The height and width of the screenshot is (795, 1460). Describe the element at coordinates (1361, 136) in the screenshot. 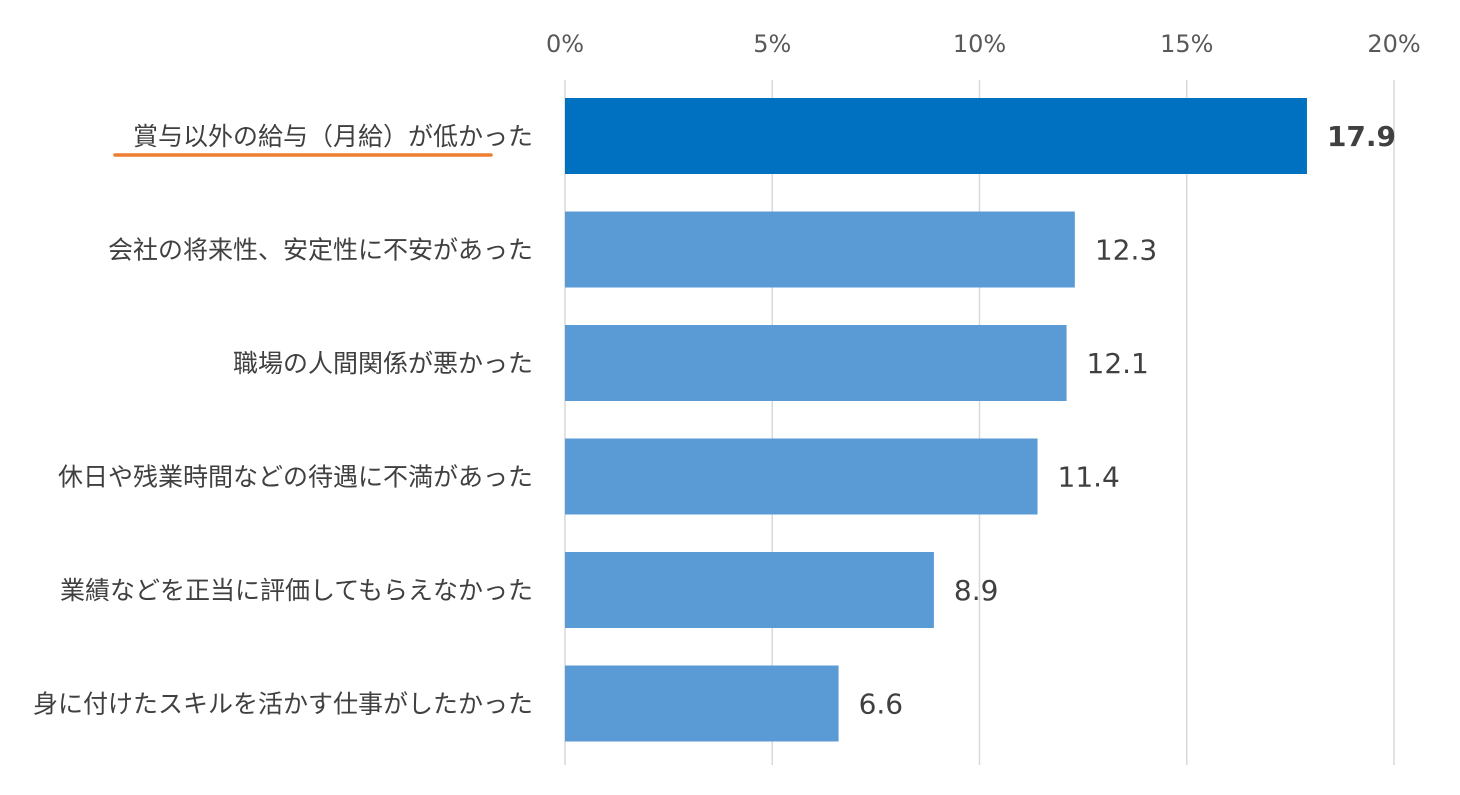

I see `data-label: 17.9` at that location.